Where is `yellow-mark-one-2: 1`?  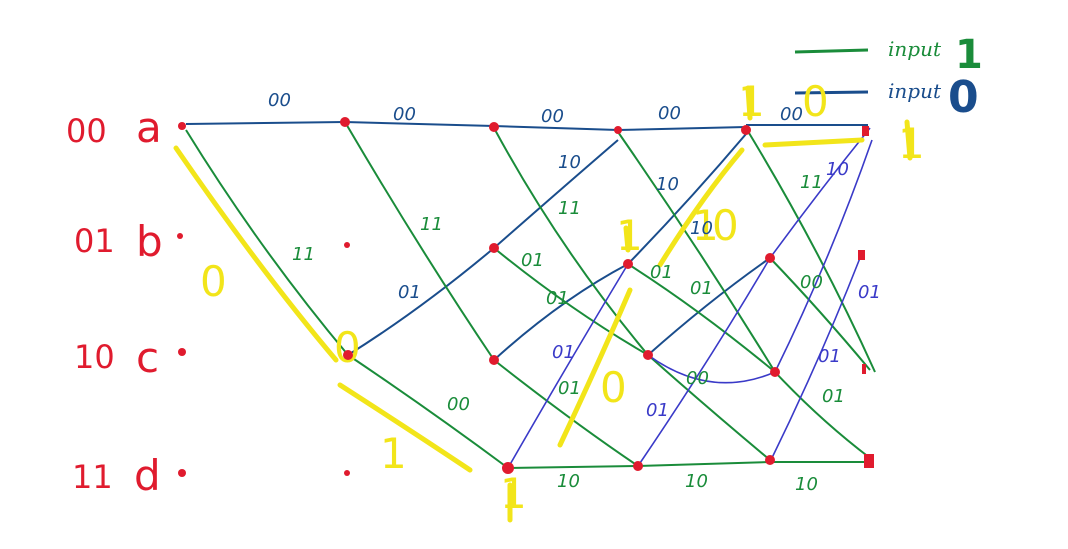
yellow-mark-one-2: 1 is located at coordinates (513, 493).